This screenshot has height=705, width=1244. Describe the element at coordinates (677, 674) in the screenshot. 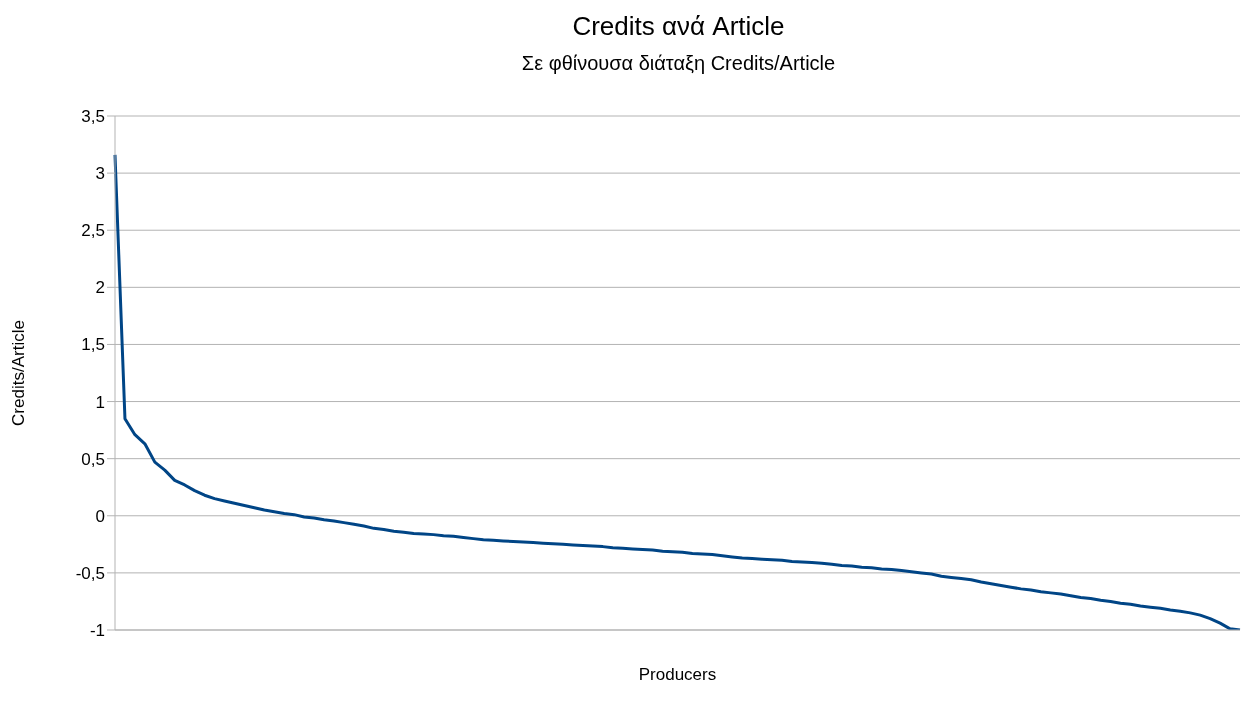

I see `x-axis-title: Producers` at that location.